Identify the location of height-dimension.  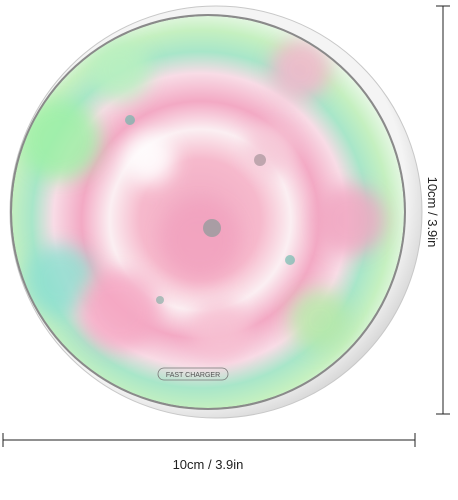
(443, 210).